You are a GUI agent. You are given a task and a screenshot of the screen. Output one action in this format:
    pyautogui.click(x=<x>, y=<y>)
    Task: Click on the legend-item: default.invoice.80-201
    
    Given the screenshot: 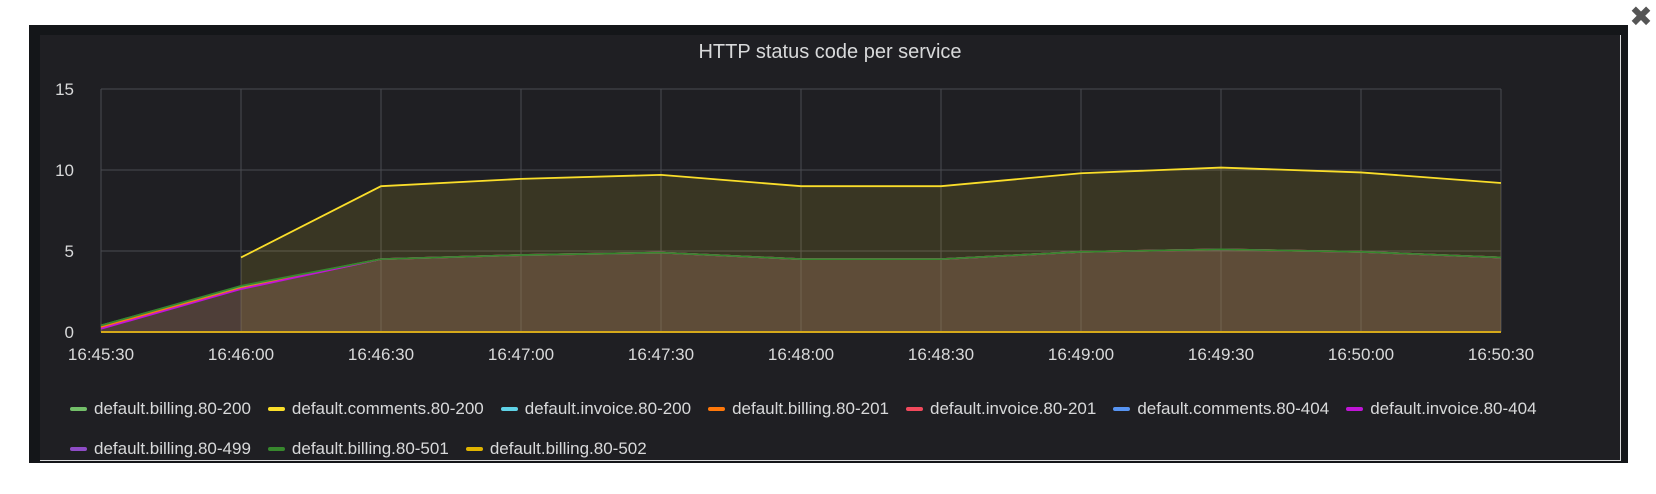 What is the action you would take?
    pyautogui.click(x=1001, y=409)
    